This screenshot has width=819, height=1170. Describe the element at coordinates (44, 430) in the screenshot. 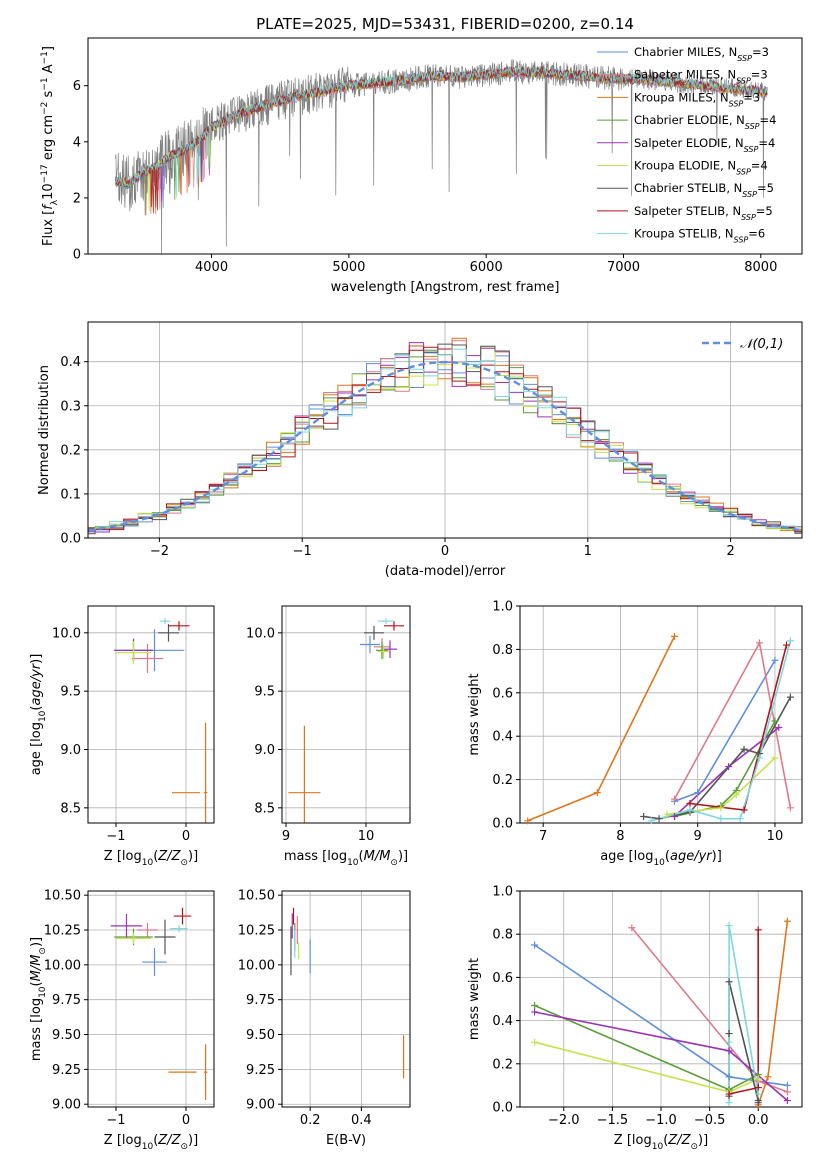

I see `residuals-y-label: Normed distribution` at that location.